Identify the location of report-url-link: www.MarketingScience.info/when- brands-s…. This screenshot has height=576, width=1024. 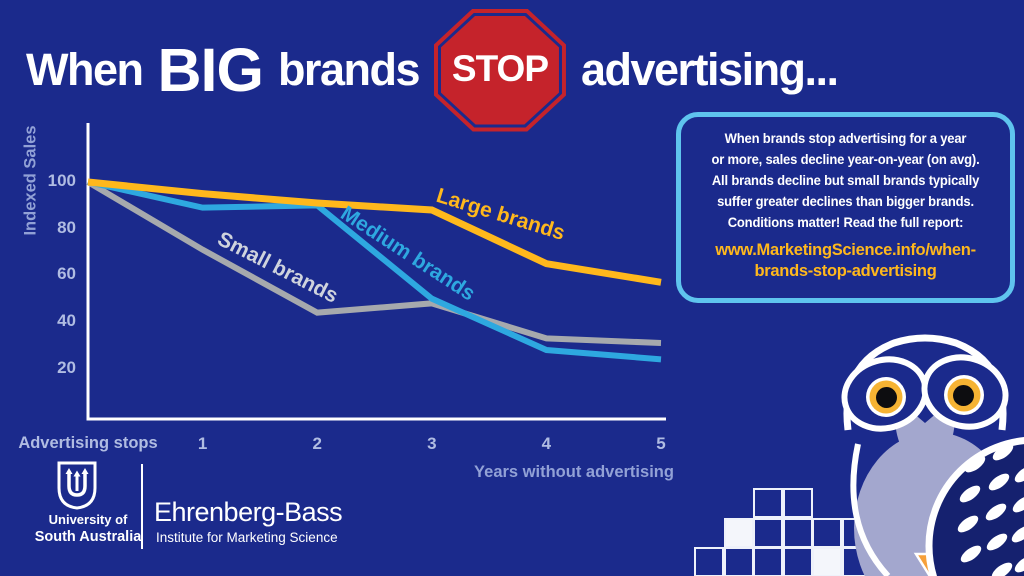
(845, 261).